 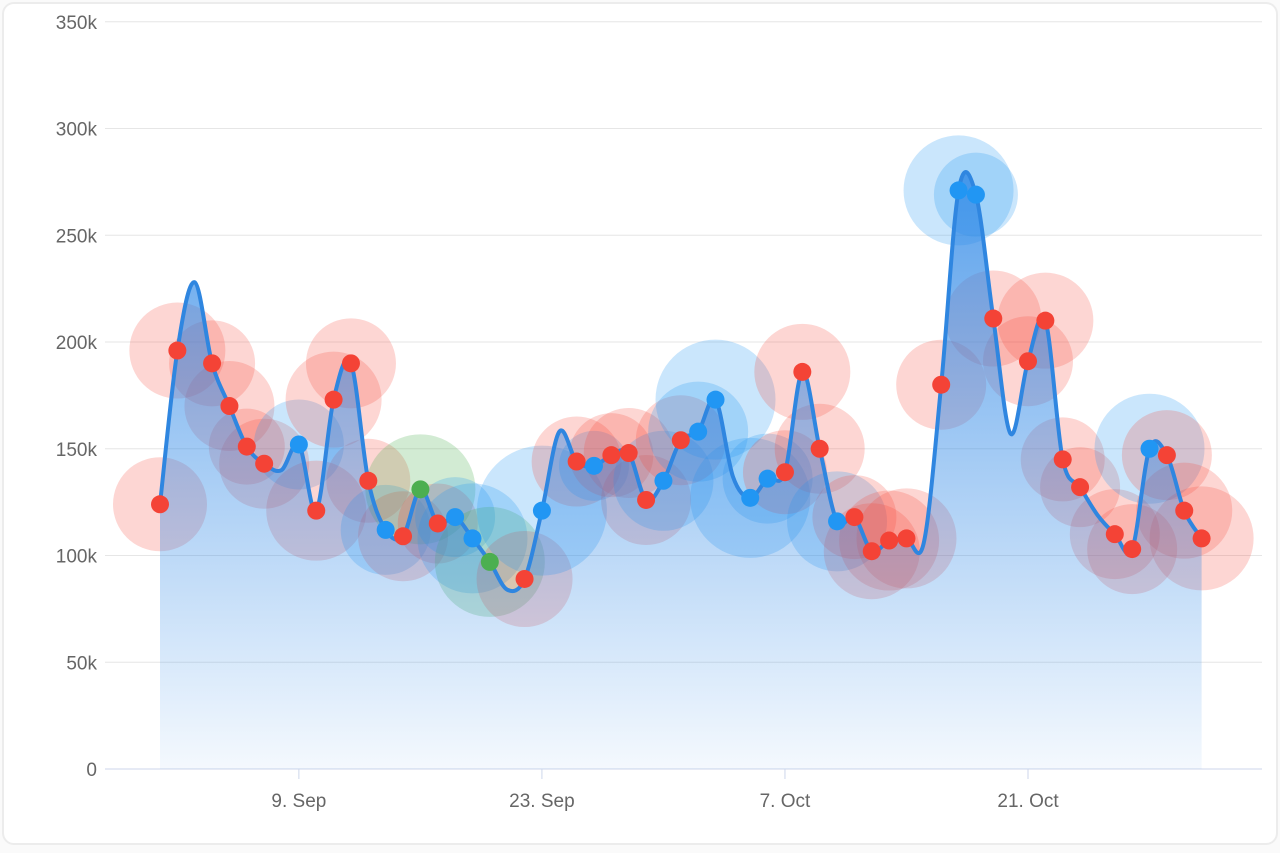 What do you see at coordinates (683, 790) in the screenshot?
I see `x-axis: 9. Sep 23. Sep 7. Oct 21. Oct` at bounding box center [683, 790].